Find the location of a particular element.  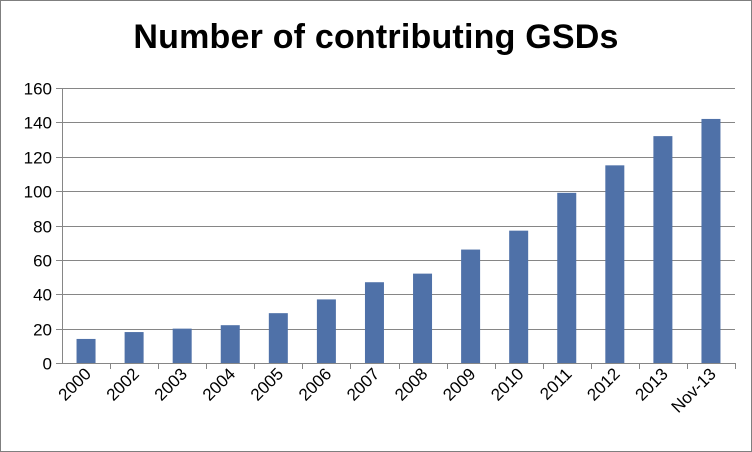

bar-2010 is located at coordinates (519, 296).